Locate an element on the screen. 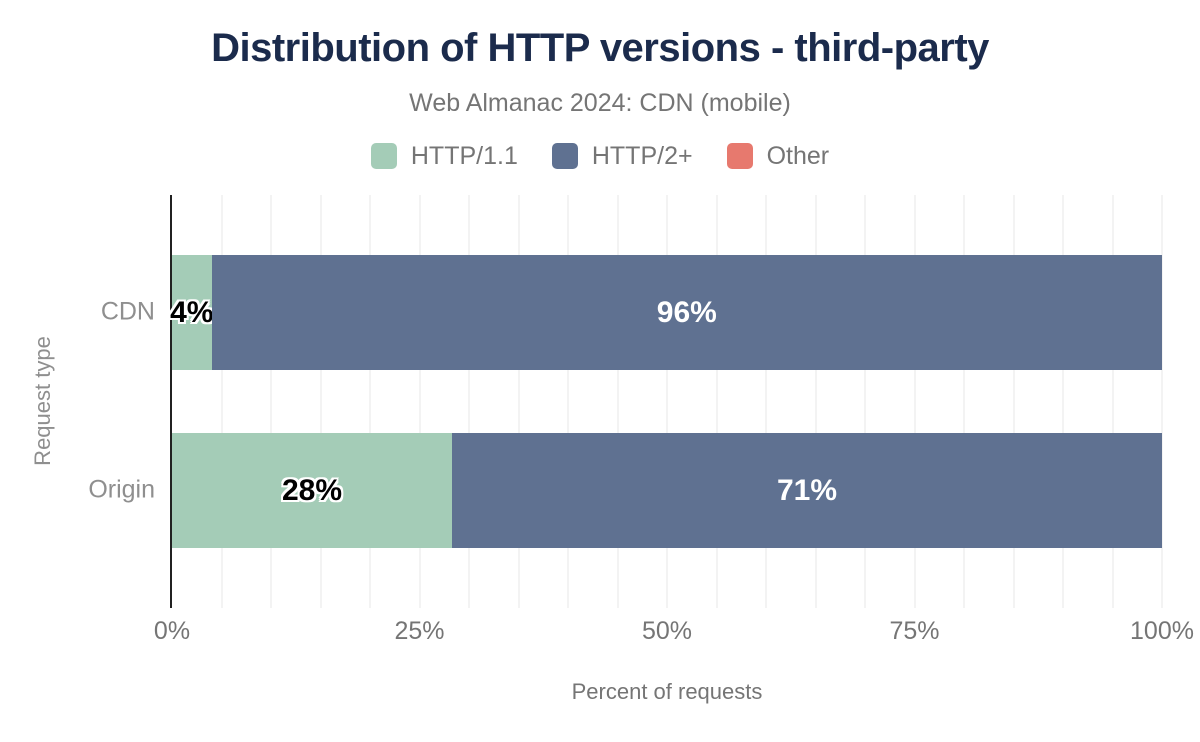 This screenshot has height=742, width=1200. chart-legend: HTTP/1.1 HTTP/2+ Other is located at coordinates (600, 156).